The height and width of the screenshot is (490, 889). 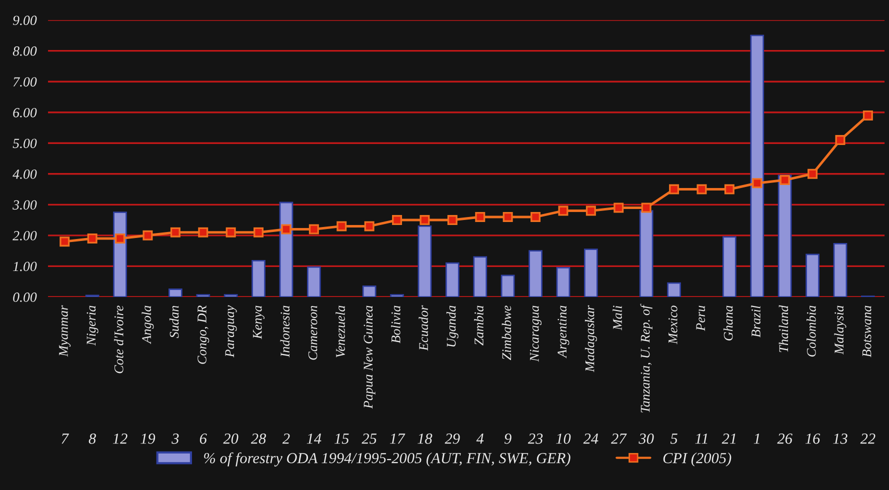 What do you see at coordinates (92, 326) in the screenshot?
I see `x-tick-label: Nigeria` at bounding box center [92, 326].